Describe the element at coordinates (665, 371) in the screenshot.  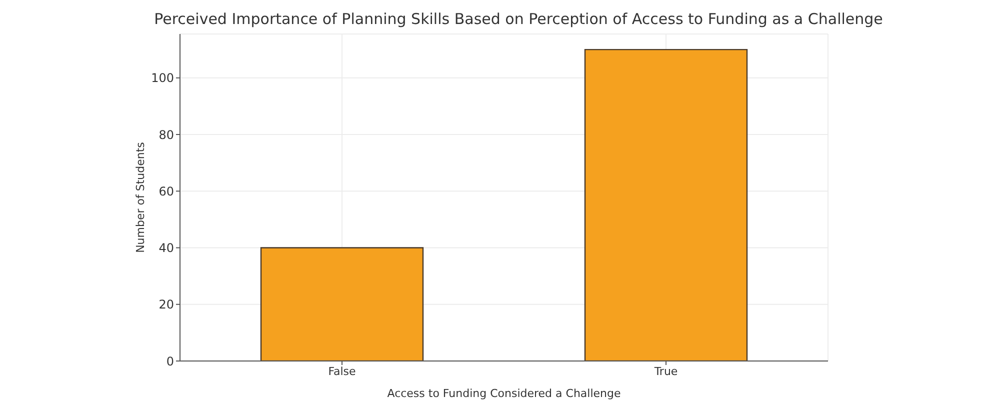
I see `x-tick-label: True` at that location.